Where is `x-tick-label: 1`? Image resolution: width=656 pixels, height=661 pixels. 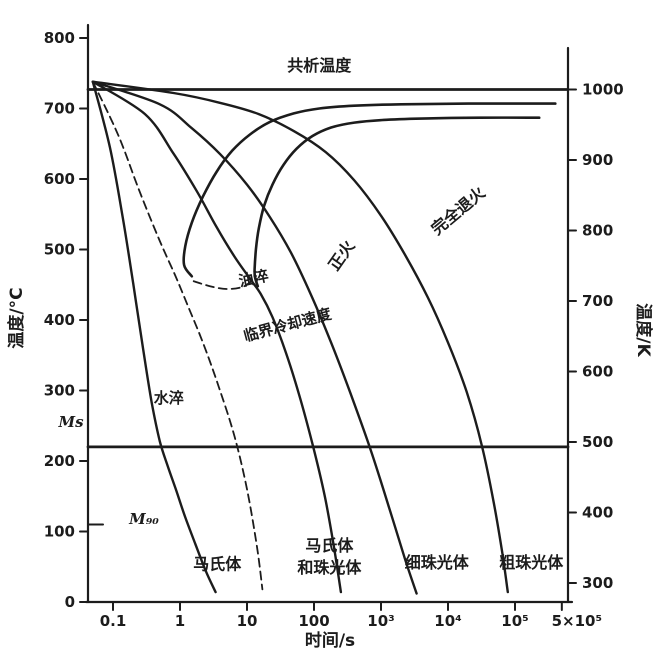
x-tick-label: 1 is located at coordinates (180, 621).